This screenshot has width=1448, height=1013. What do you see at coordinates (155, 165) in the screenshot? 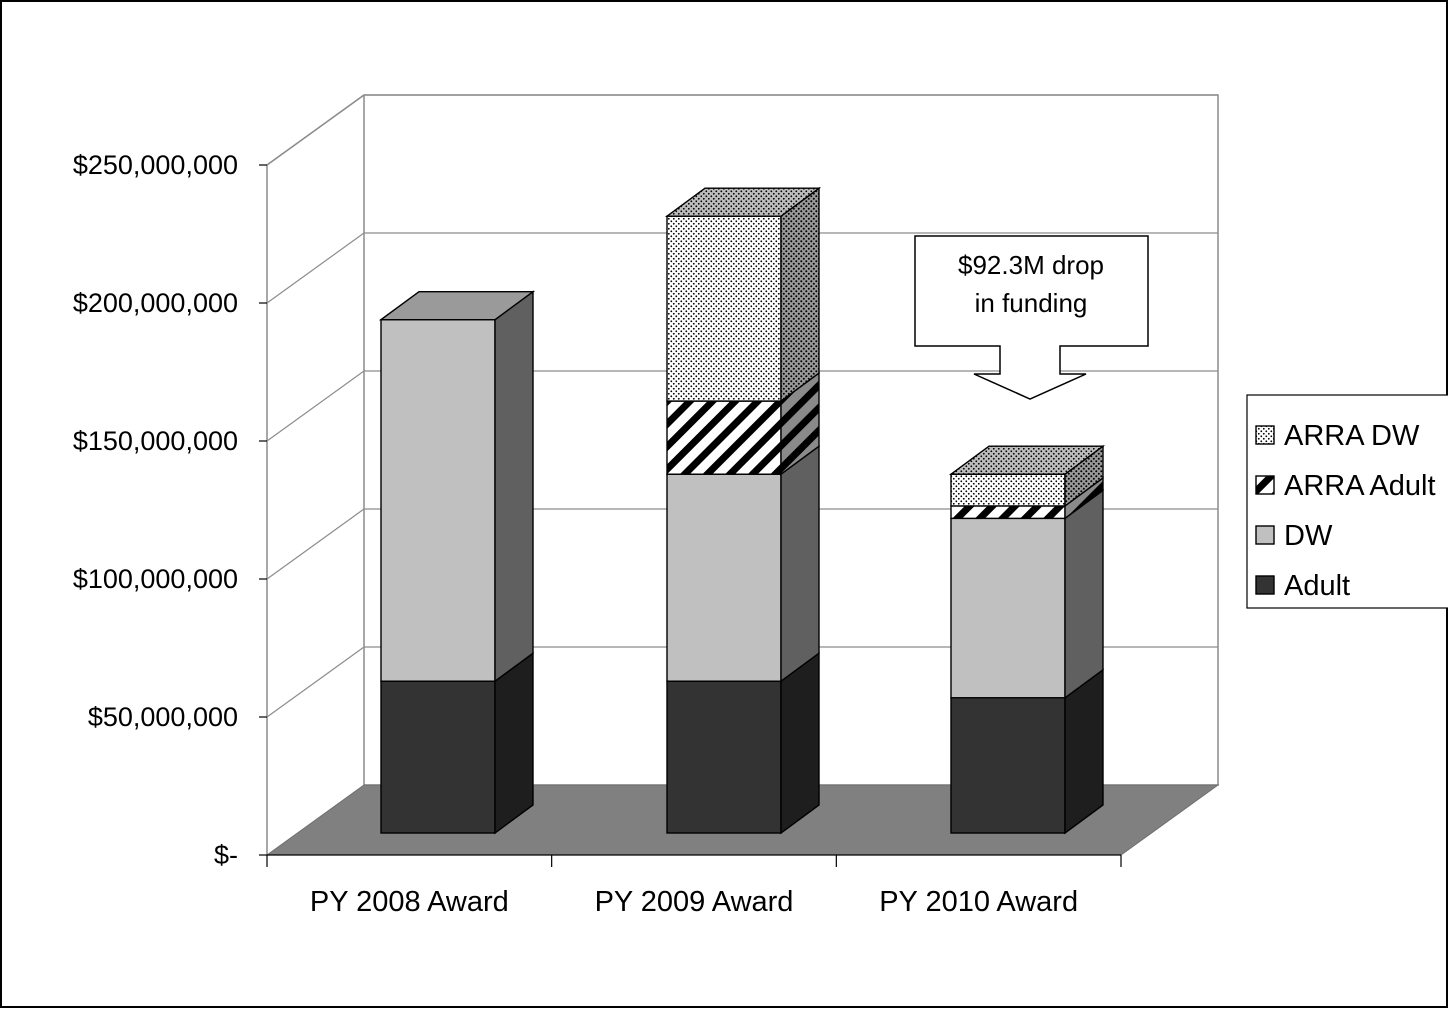
I see `y-tick-label: $250,000,000` at bounding box center [155, 165].